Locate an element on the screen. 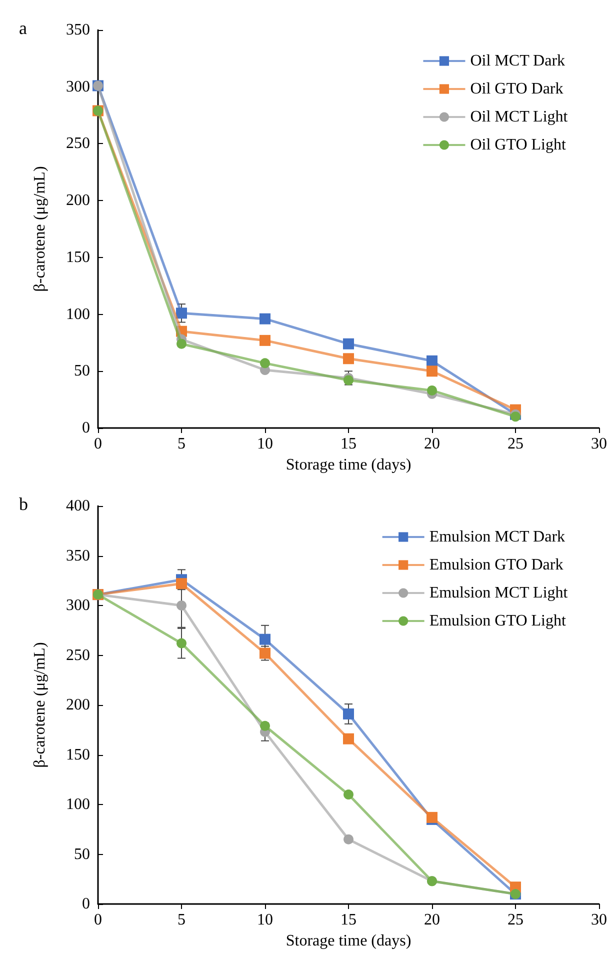 This screenshot has width=613, height=969. legend-label: Emulsion GTO Dark is located at coordinates (496, 565).